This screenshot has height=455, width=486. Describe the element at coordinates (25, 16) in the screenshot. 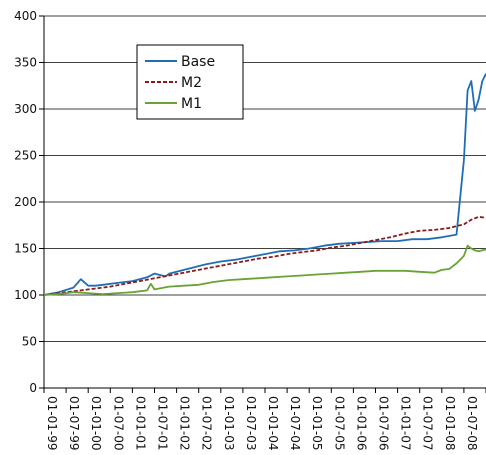

I see `y-tick-label: 400` at that location.